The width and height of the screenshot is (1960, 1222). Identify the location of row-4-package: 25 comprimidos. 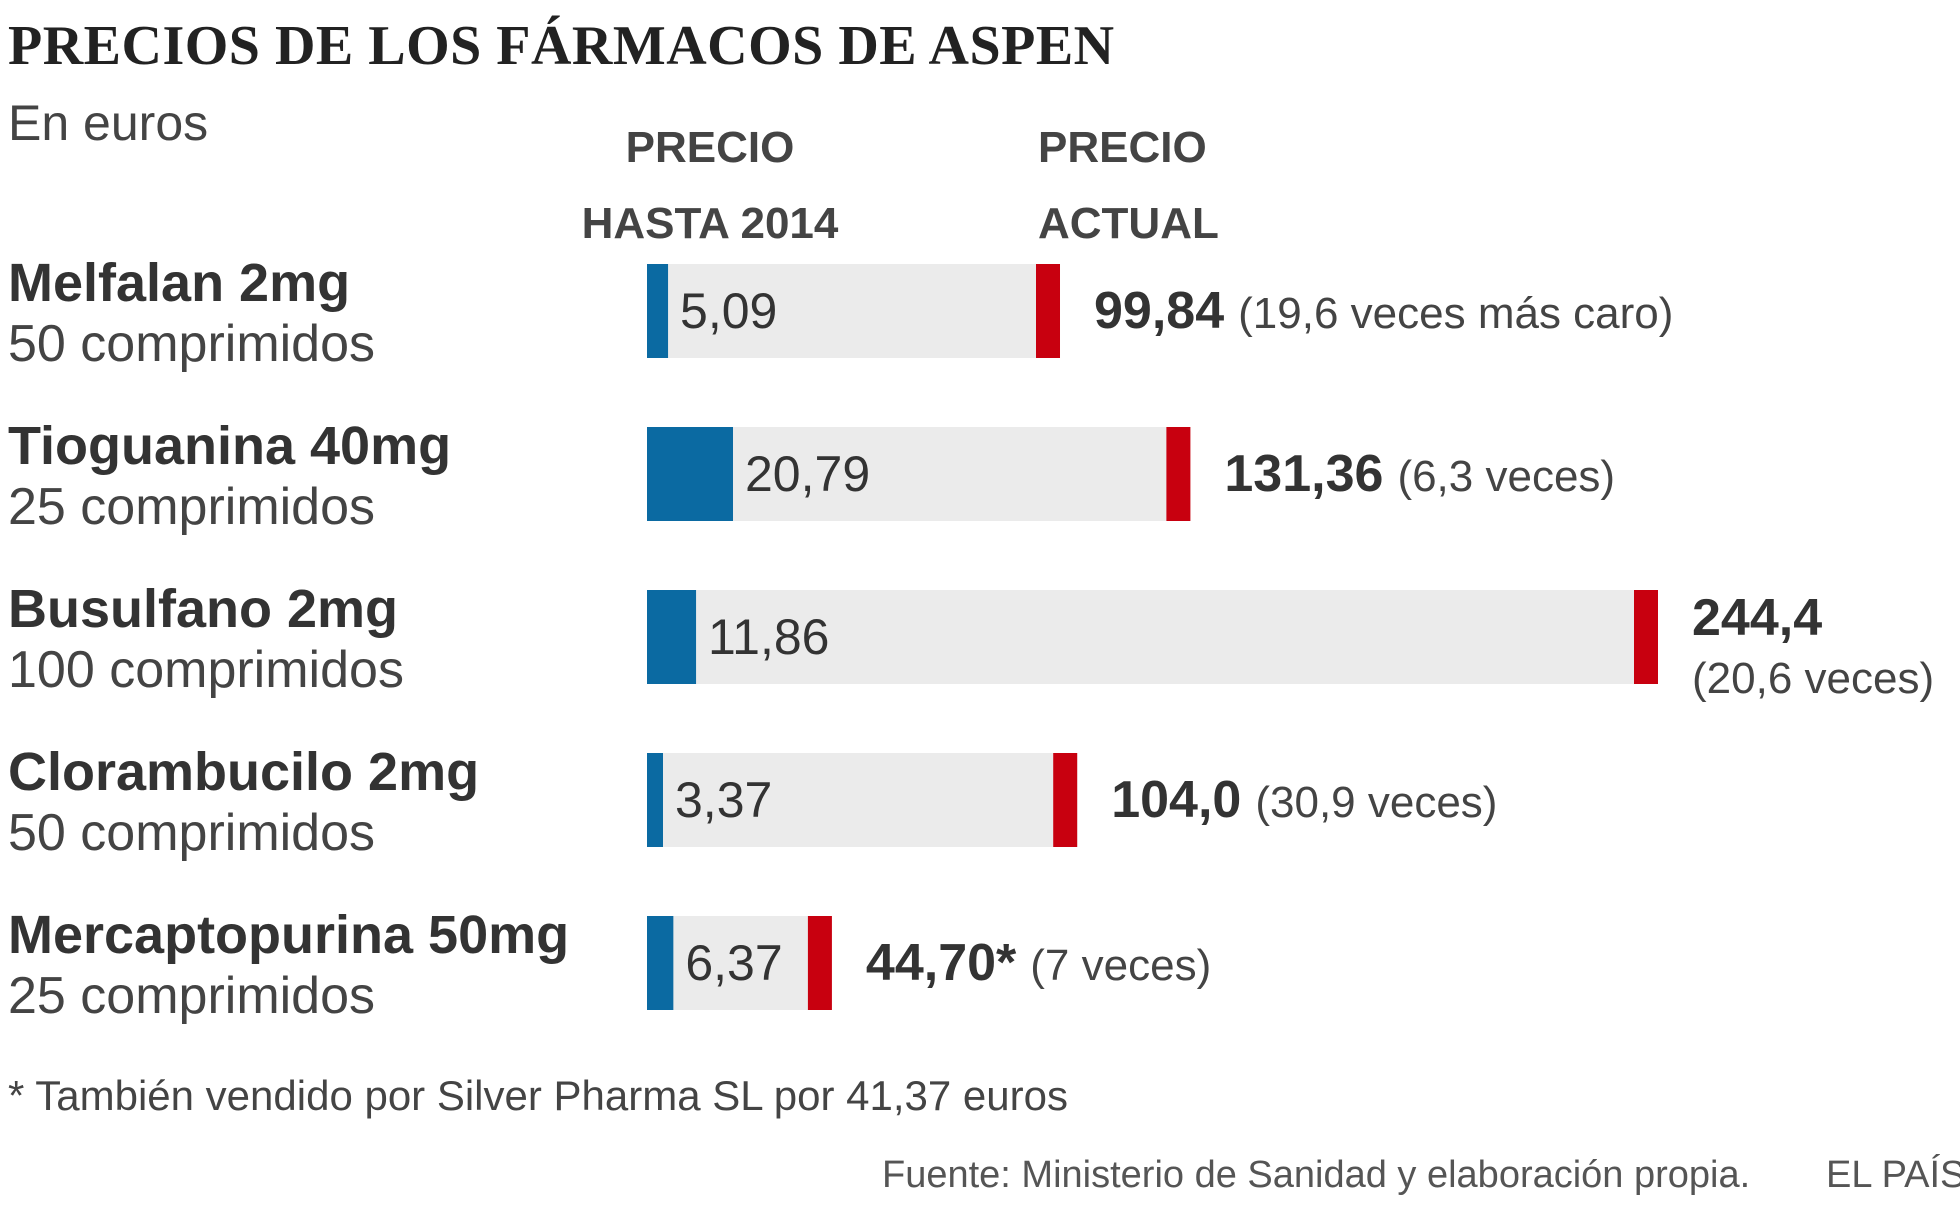
(192, 996).